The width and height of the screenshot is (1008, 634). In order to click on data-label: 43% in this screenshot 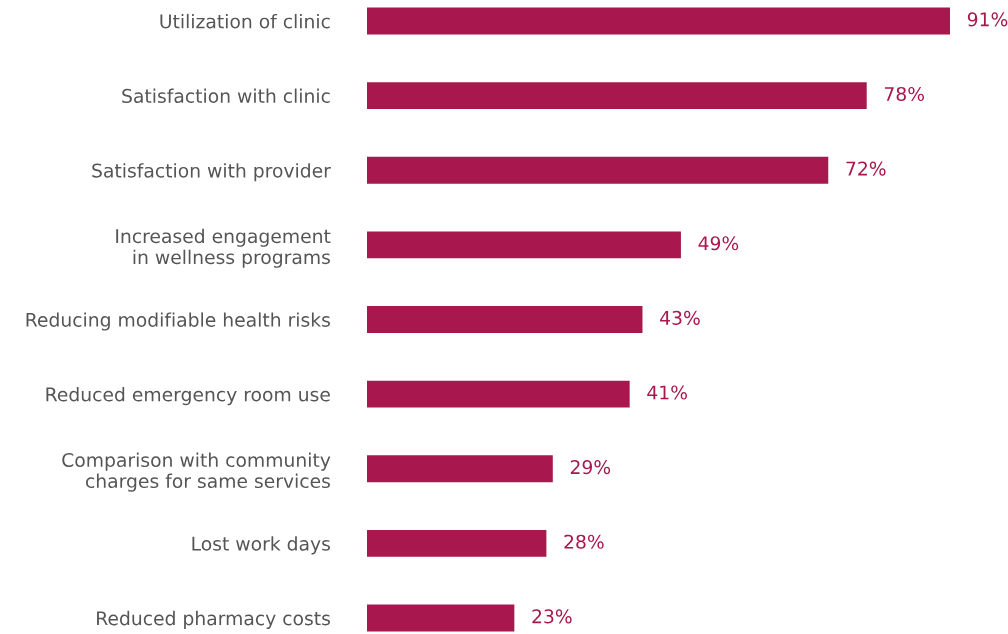, I will do `click(680, 317)`.